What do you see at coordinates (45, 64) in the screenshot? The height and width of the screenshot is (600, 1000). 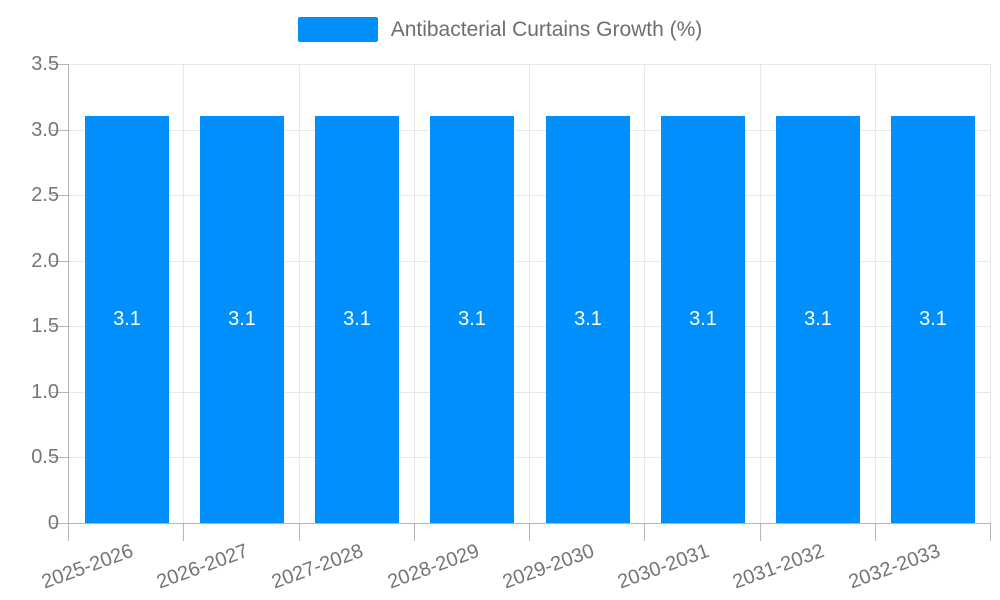 I see `y-tick-label: 3.5` at bounding box center [45, 64].